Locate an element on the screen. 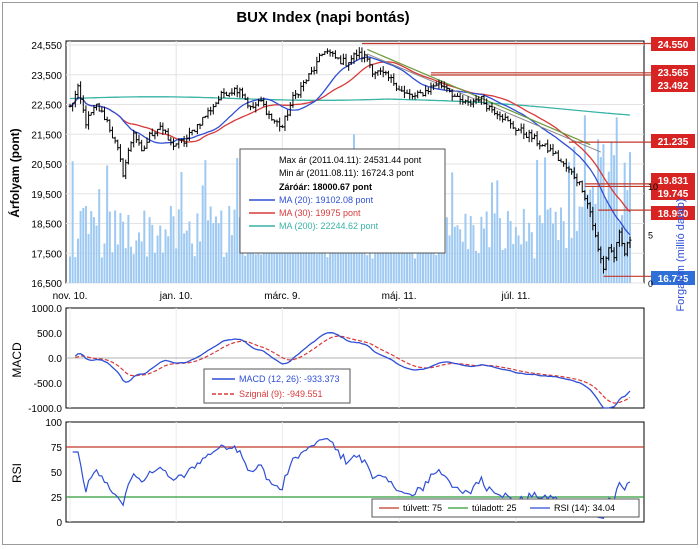 The image size is (700, 549). macd-tick-label: -1000.0 is located at coordinates (45, 409).